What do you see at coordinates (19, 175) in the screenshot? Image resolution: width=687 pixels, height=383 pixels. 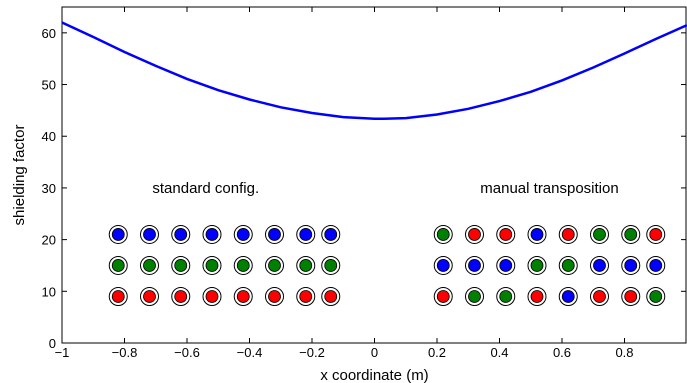 I see `y-axis-label: shielding factor` at bounding box center [19, 175].